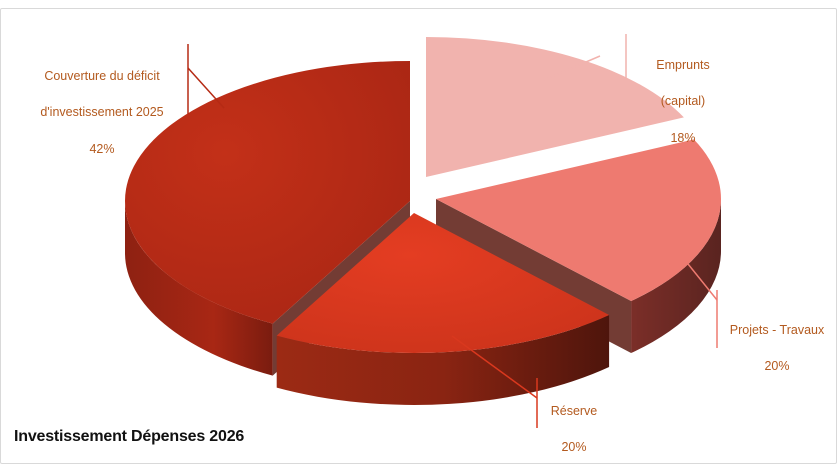 The image size is (839, 466). I want to click on slice-label-projets: Projets - Travaux 20%, so click(775, 339).